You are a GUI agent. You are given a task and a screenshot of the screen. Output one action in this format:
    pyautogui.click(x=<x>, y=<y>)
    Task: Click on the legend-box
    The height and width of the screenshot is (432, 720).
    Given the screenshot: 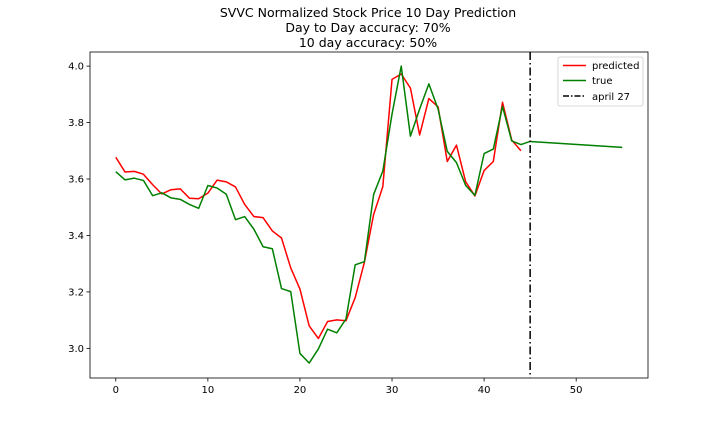 What is the action you would take?
    pyautogui.click(x=600, y=81)
    